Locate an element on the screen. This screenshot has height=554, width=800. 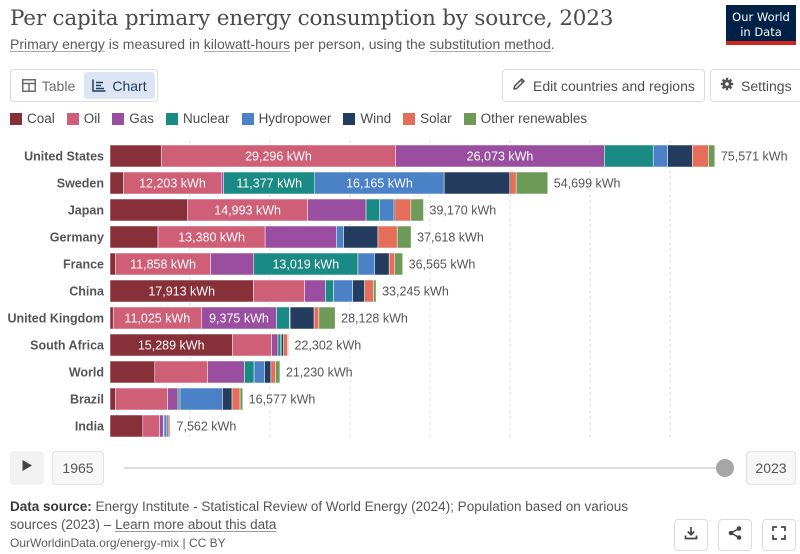
segment-value-label: 11,858 kWh is located at coordinates (163, 265).